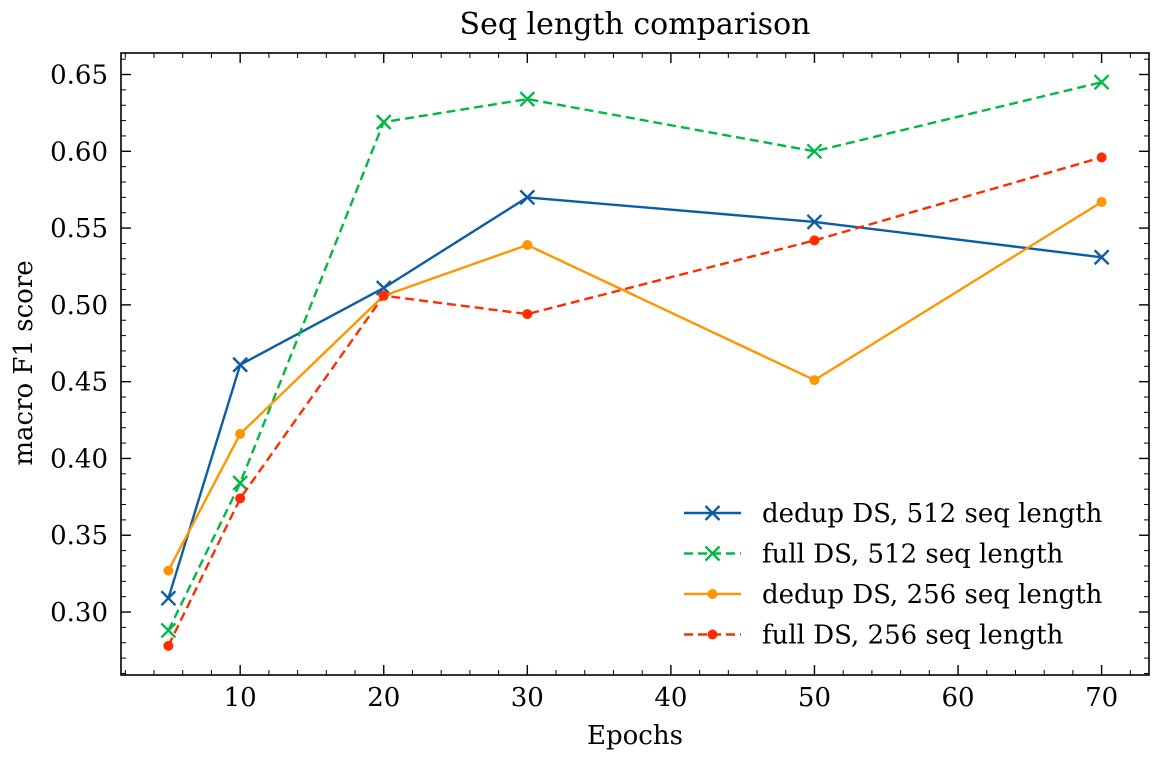 The width and height of the screenshot is (1160, 764). I want to click on x-tick-label: 20, so click(383, 698).